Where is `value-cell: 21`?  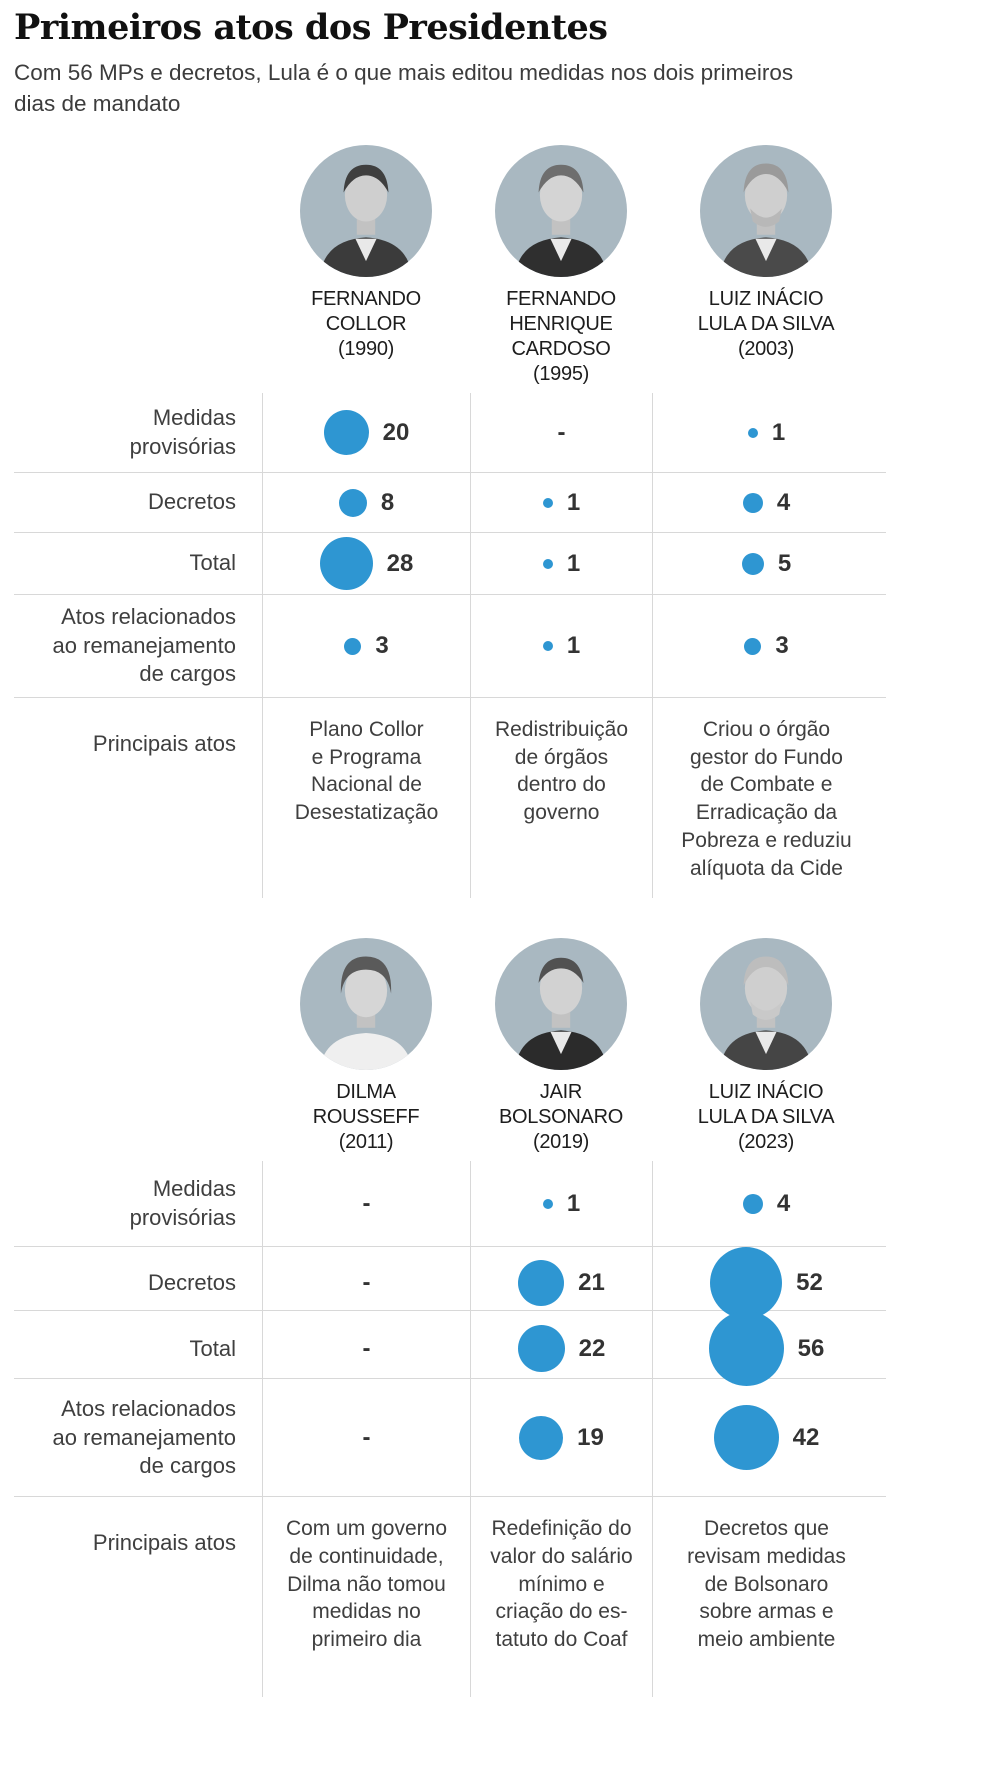 value-cell: 21 is located at coordinates (561, 1283).